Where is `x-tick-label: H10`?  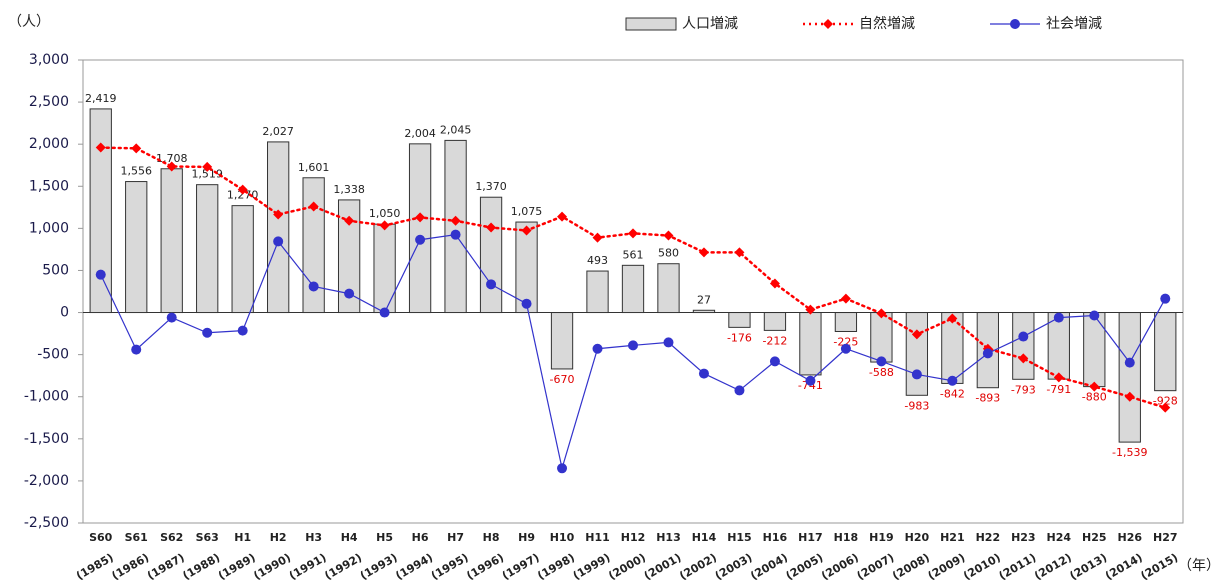 x-tick-label: H10 is located at coordinates (562, 537).